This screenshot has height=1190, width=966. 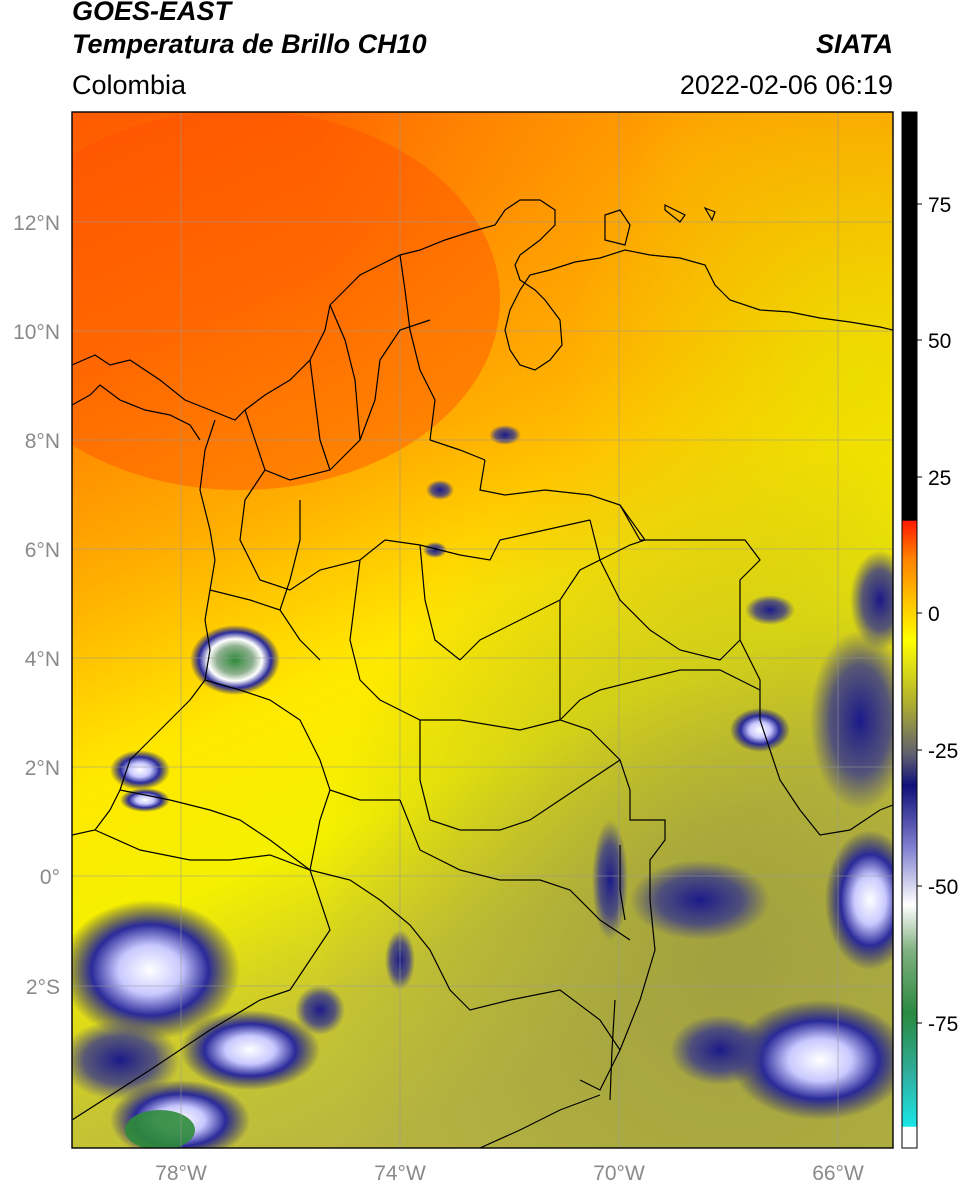 What do you see at coordinates (509, 1173) in the screenshot?
I see `longitude-axis: 78°W 74°W 70°W 66°W` at bounding box center [509, 1173].